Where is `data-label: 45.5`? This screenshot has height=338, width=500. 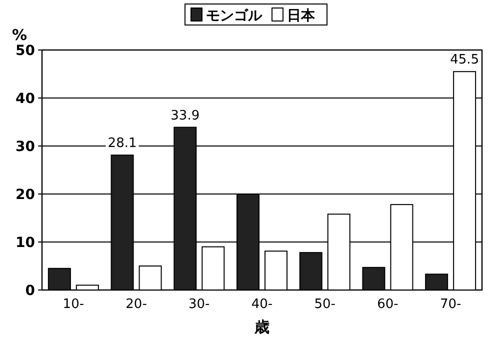
data-label: 45.5 is located at coordinates (465, 60).